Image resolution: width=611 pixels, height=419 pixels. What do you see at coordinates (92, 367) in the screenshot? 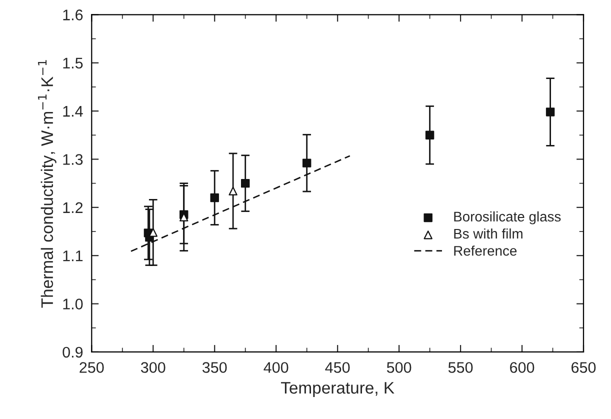
I see `x-tick-label: 250` at bounding box center [92, 367].